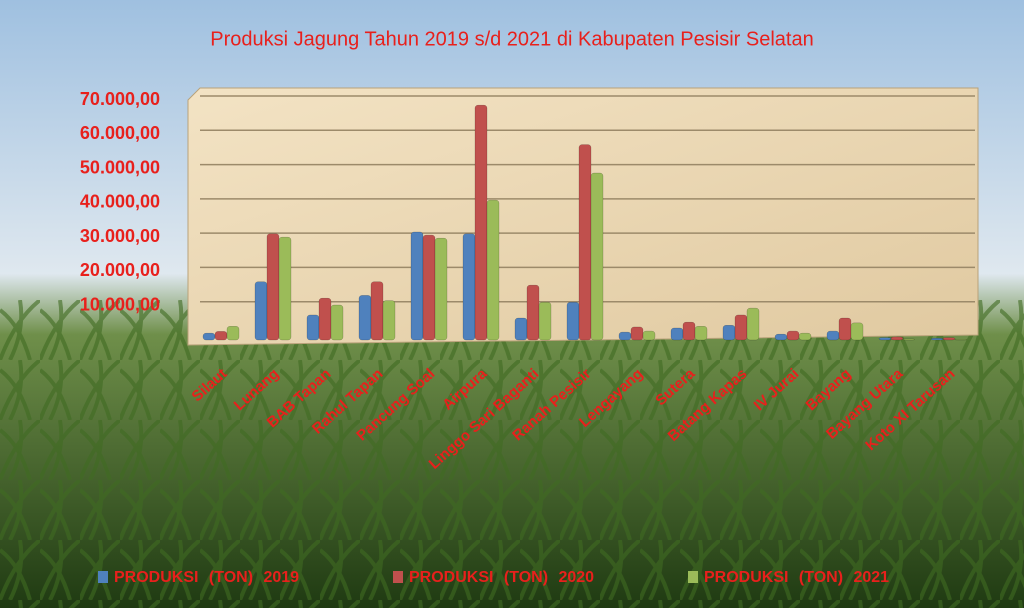  Describe the element at coordinates (120, 99) in the screenshot. I see `y-tick-label: 70.000,00` at that location.